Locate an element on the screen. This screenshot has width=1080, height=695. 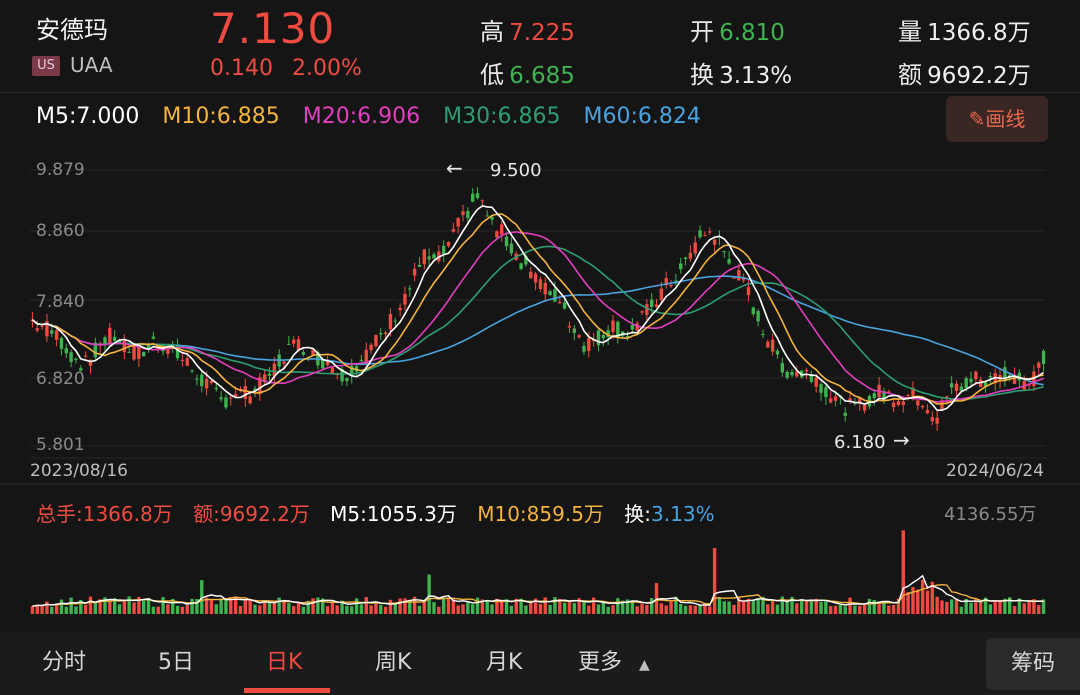
open-label: 开 is located at coordinates (702, 32).